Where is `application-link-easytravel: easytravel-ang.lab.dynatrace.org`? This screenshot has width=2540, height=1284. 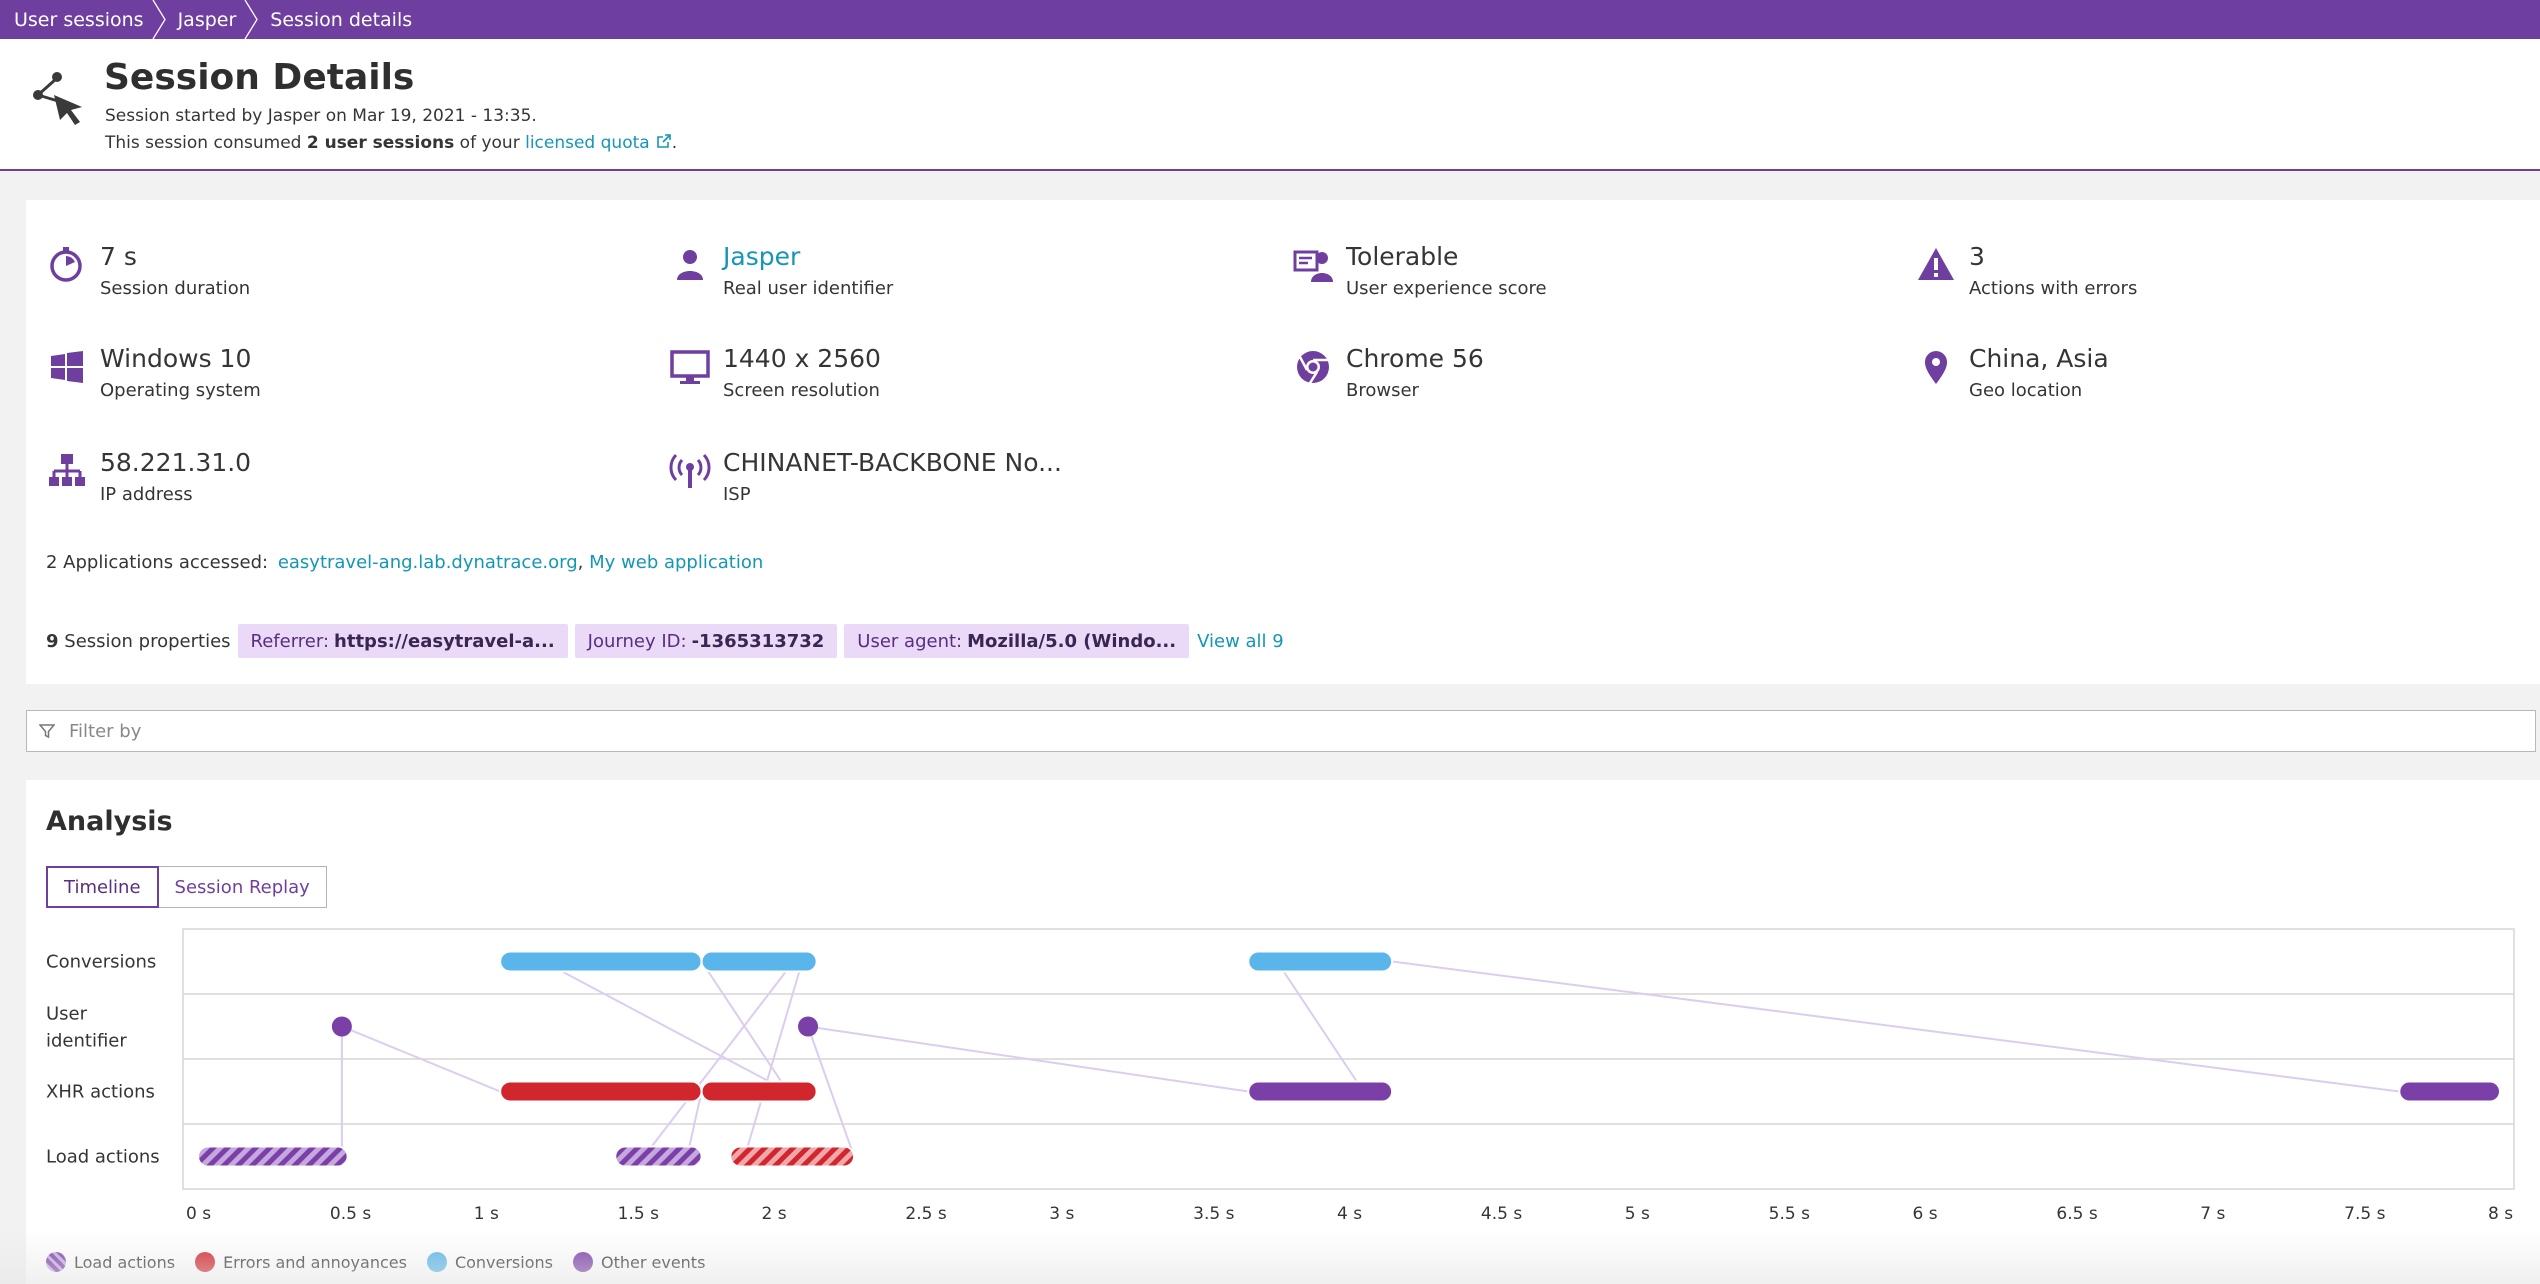 application-link-easytravel: easytravel-ang.lab.dynatrace.org is located at coordinates (427, 562).